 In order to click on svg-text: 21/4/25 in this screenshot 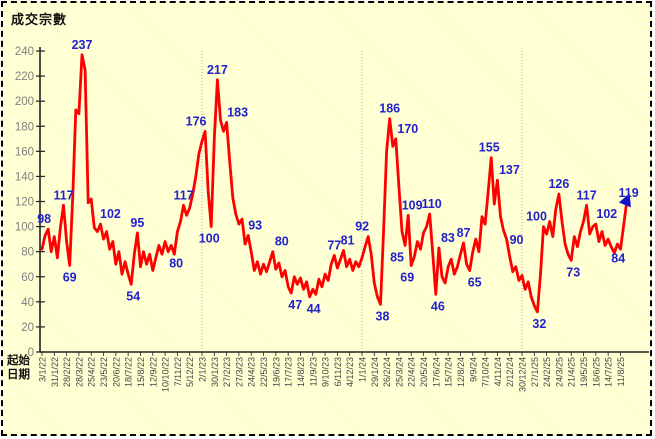, I will do `click(572, 372)`.